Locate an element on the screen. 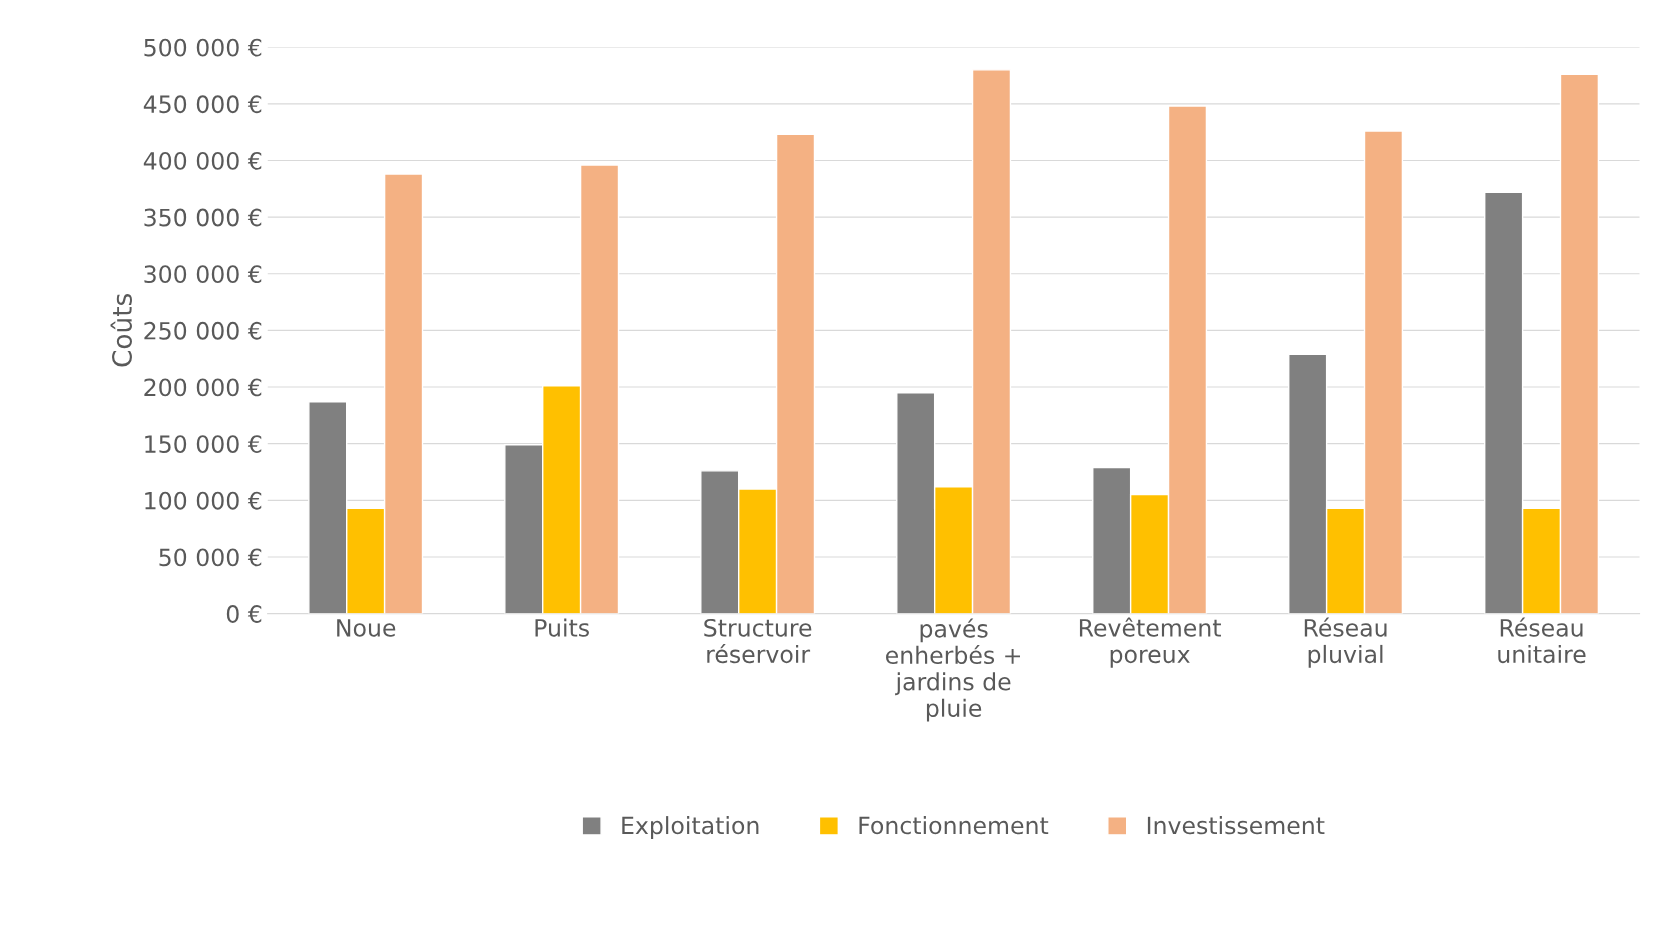 This screenshot has width=1673, height=944. y-tick-label: 300 000 € is located at coordinates (203, 274).